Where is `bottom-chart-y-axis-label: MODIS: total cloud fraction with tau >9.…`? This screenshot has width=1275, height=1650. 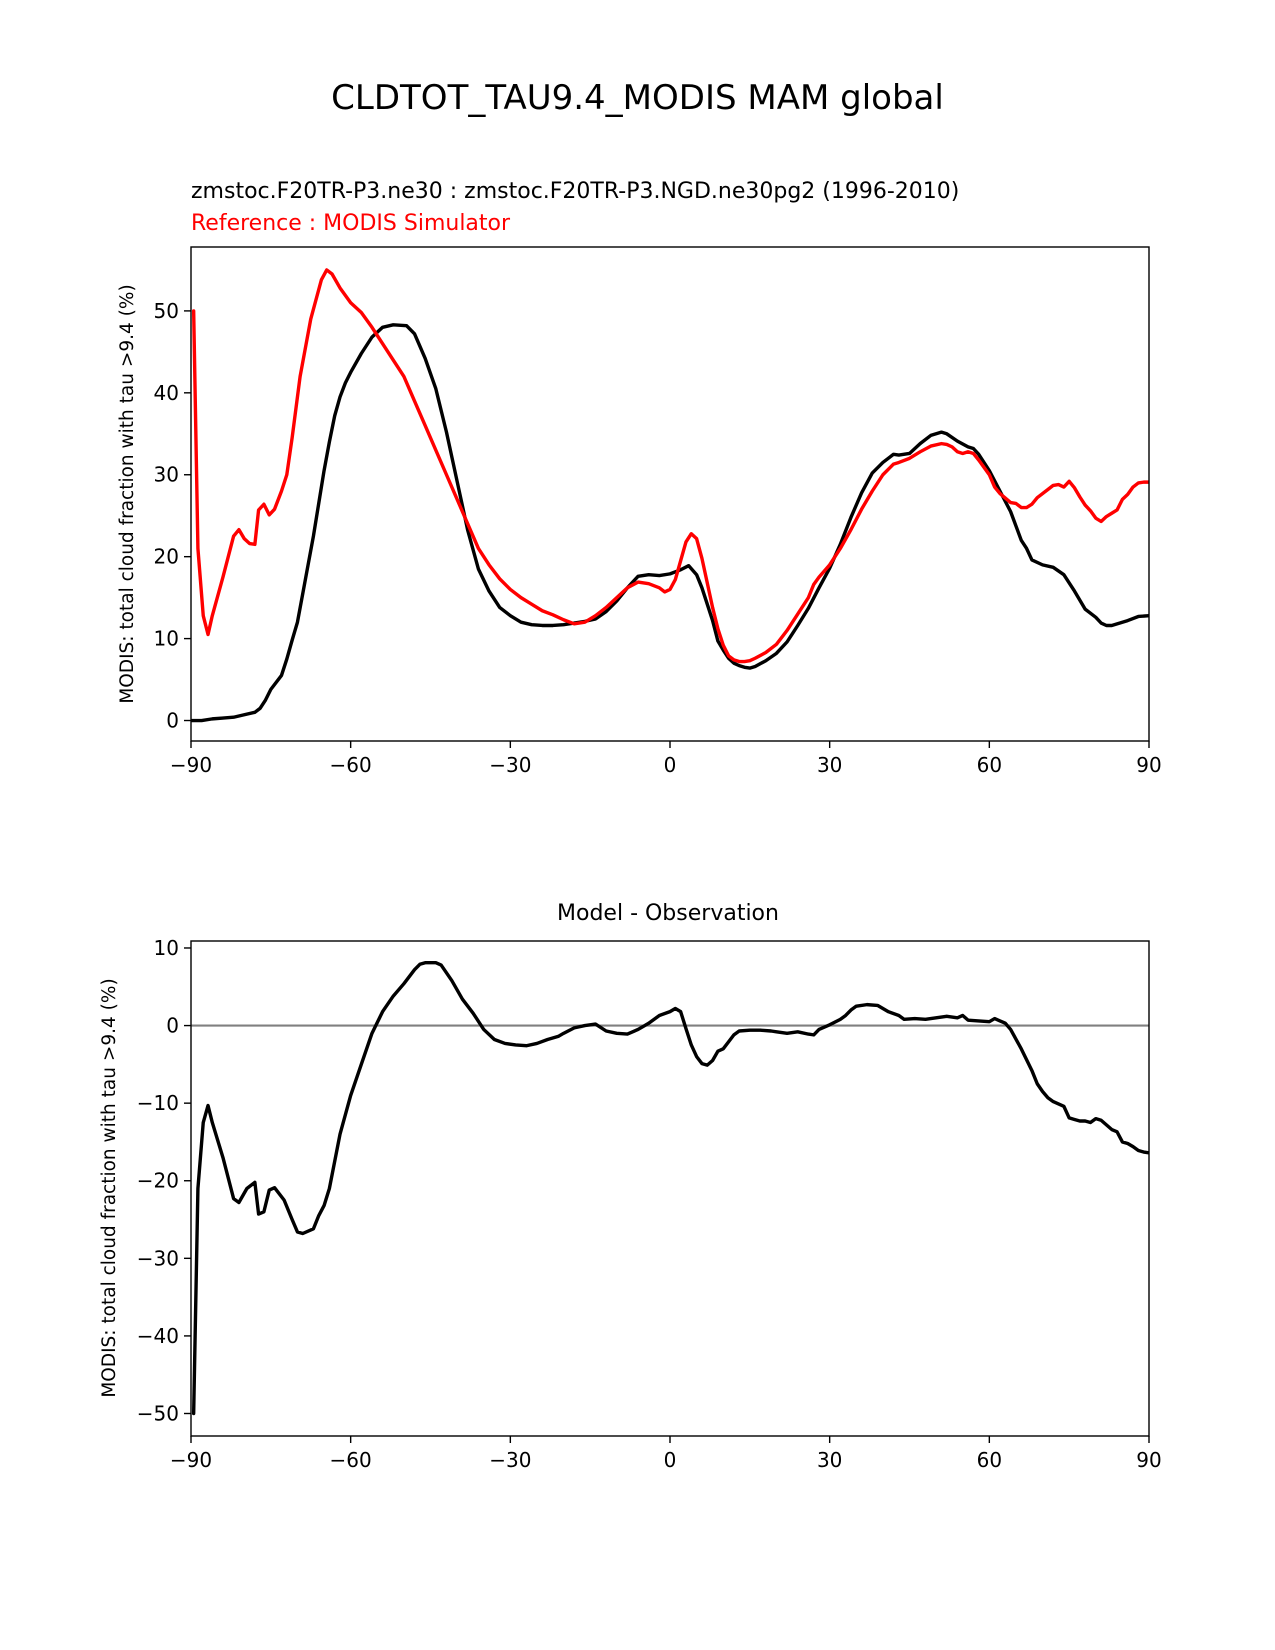
bottom-chart-y-axis-label: MODIS: total cloud fraction with tau >9.… is located at coordinates (109, 1187).